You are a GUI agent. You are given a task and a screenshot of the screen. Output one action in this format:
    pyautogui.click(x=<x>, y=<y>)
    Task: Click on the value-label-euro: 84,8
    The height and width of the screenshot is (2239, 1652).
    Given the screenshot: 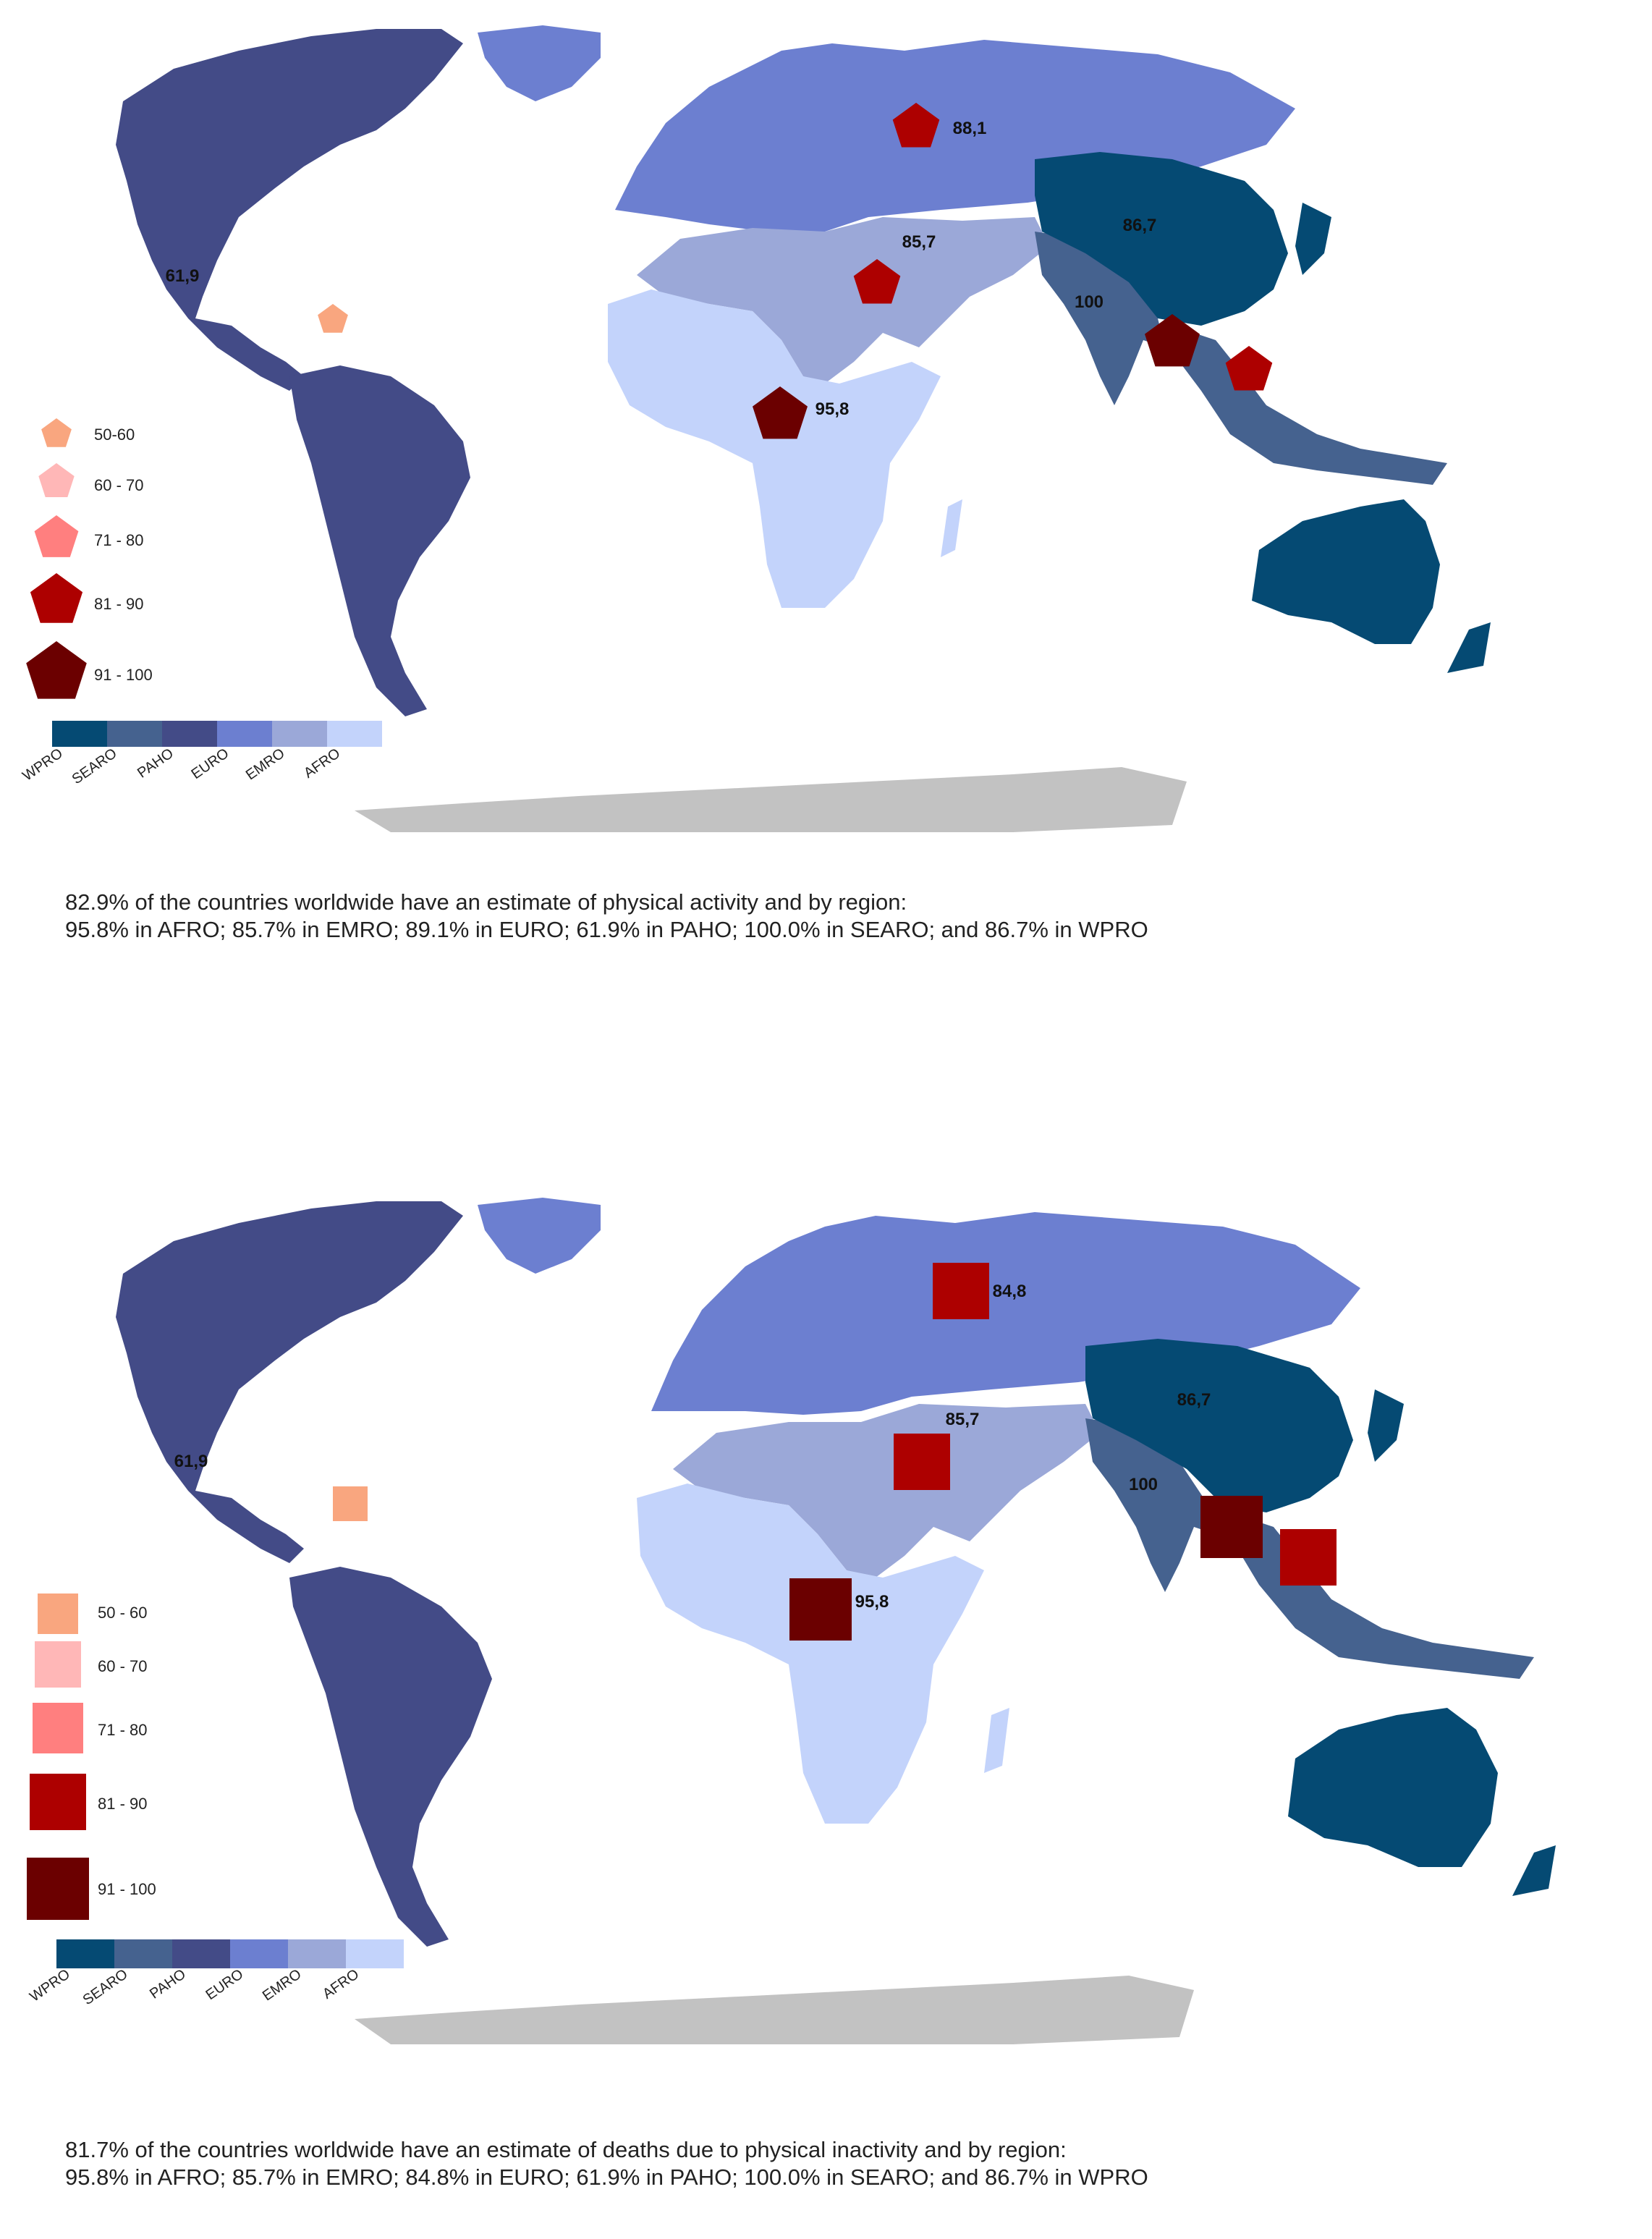 What is the action you would take?
    pyautogui.click(x=1009, y=1291)
    